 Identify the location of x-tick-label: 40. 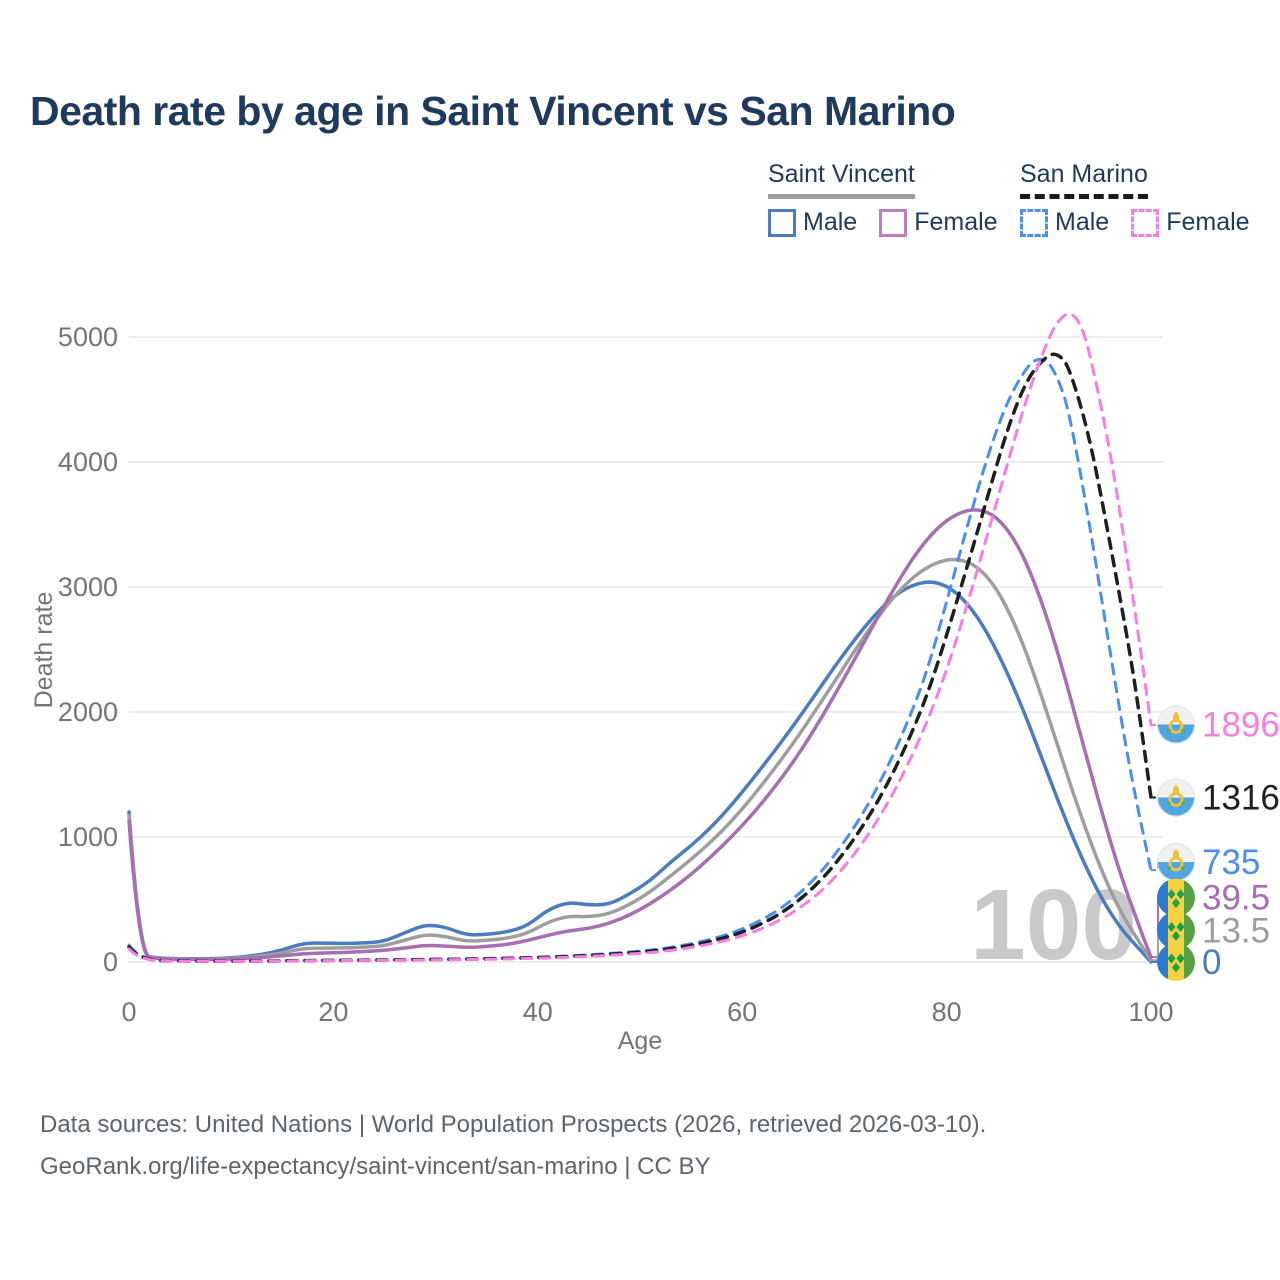
(538, 1012).